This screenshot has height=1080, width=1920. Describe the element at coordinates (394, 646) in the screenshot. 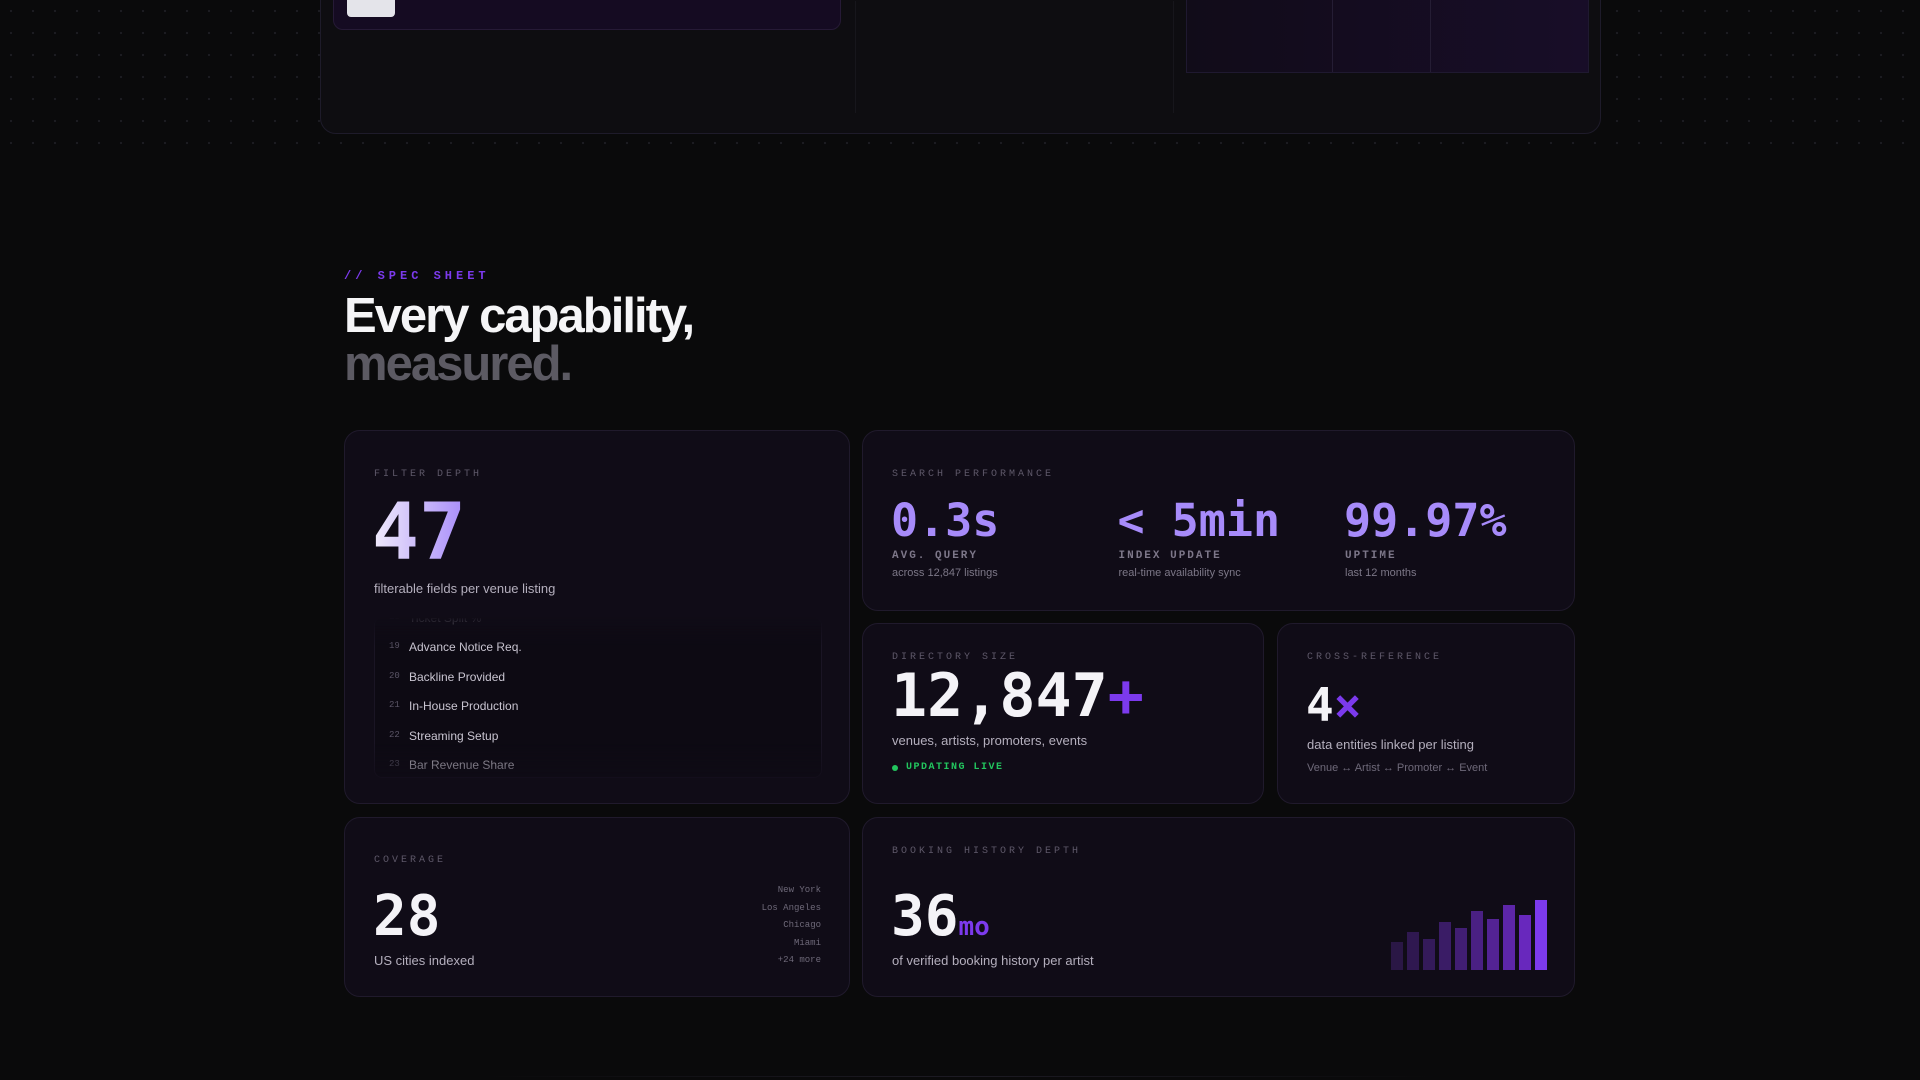

I see `field-number: 19` at that location.